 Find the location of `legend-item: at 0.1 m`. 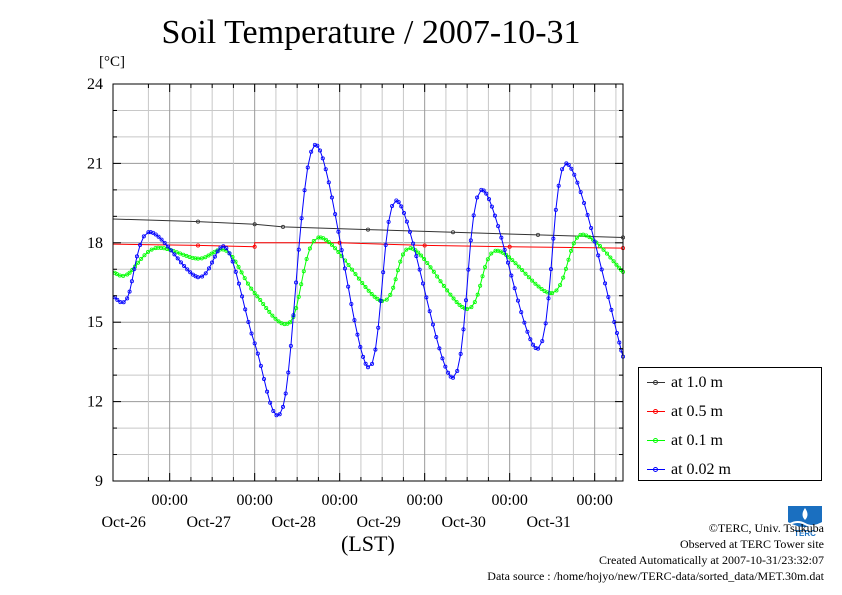

legend-item: at 0.1 m is located at coordinates (685, 441).